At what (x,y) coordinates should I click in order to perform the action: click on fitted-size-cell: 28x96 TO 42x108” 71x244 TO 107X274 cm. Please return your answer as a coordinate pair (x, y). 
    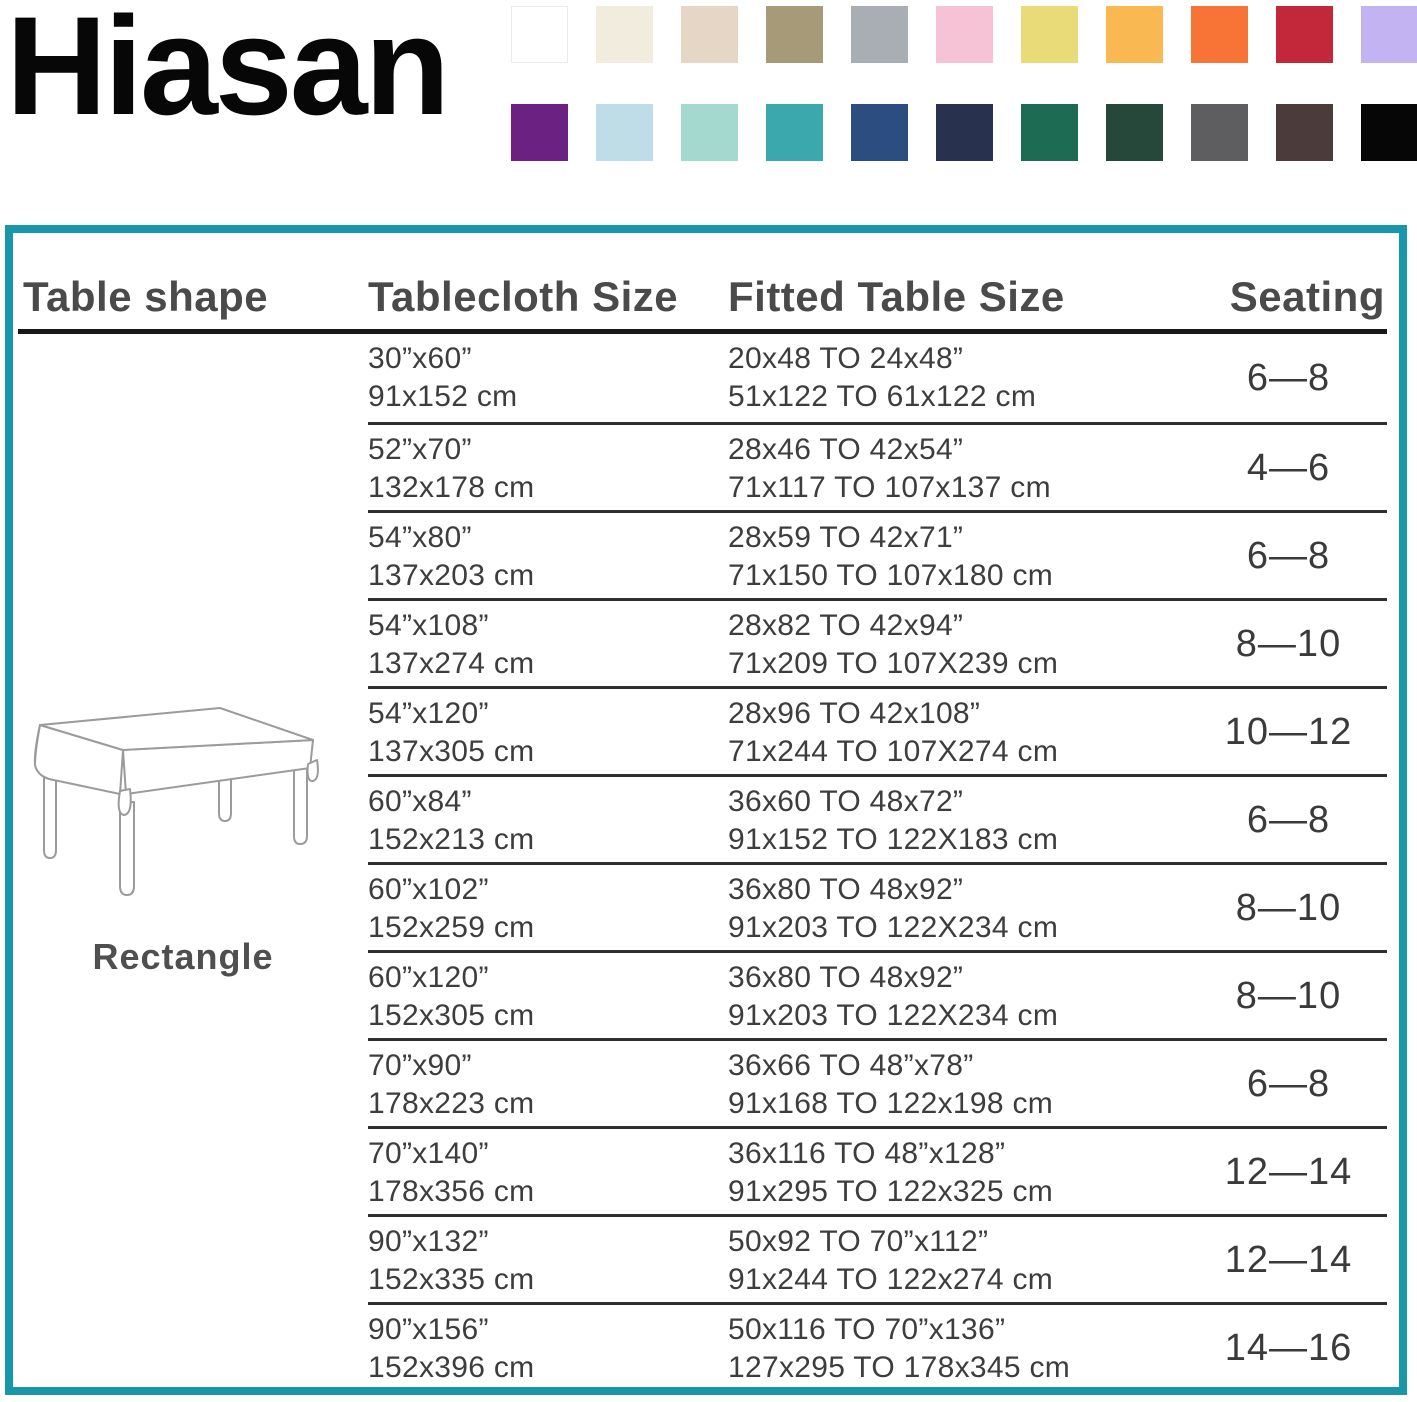
    Looking at the image, I should click on (959, 731).